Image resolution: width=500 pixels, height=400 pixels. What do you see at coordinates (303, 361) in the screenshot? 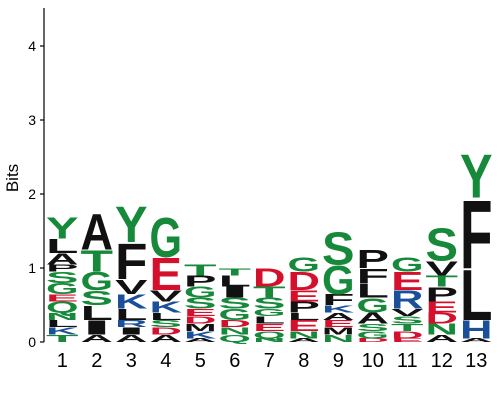
I see `x-tick-label: 8` at bounding box center [303, 361].